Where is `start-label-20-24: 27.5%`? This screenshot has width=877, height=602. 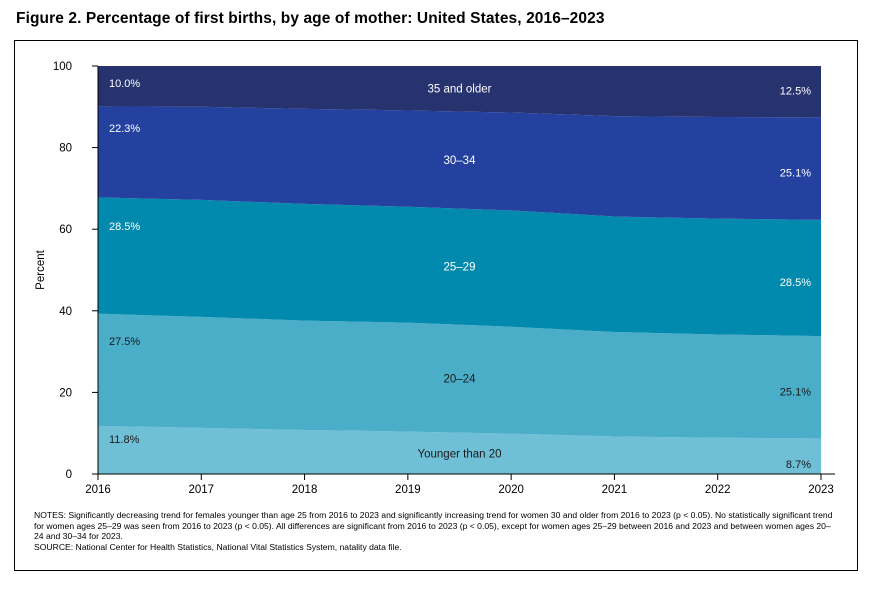
start-label-20-24: 27.5% is located at coordinates (124, 342).